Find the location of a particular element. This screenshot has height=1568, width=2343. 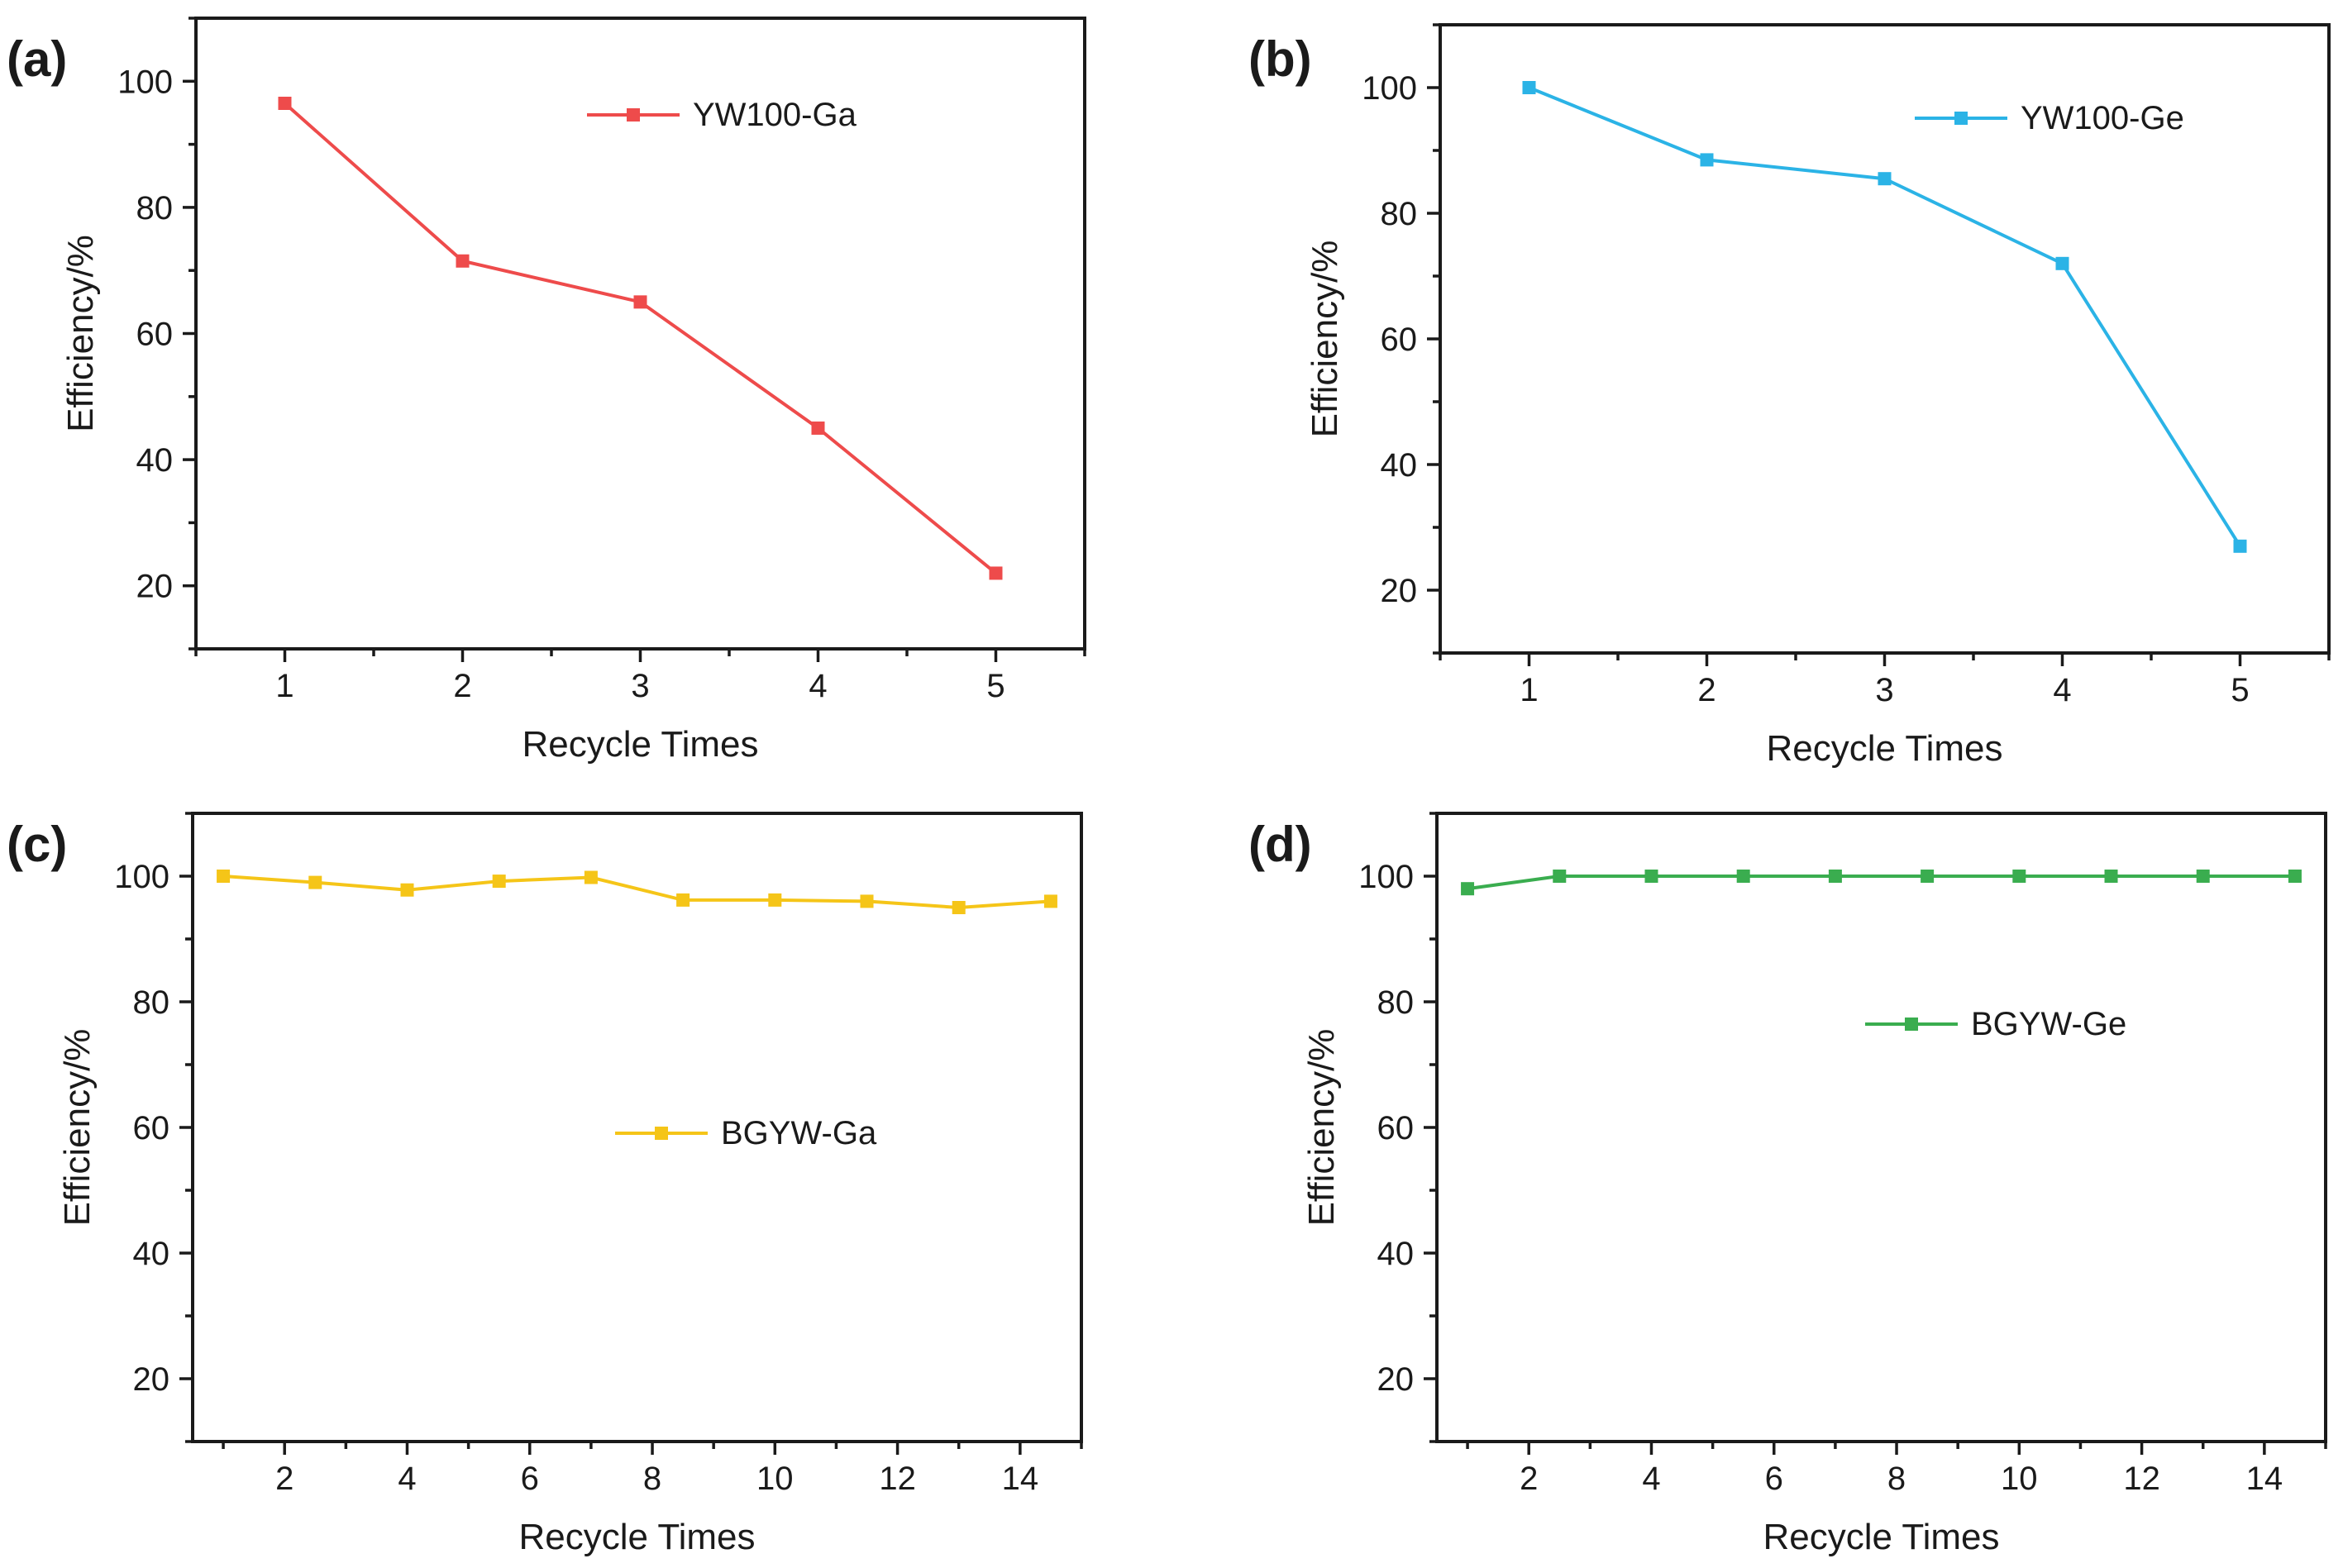

panel-label: (c) is located at coordinates (37, 844).